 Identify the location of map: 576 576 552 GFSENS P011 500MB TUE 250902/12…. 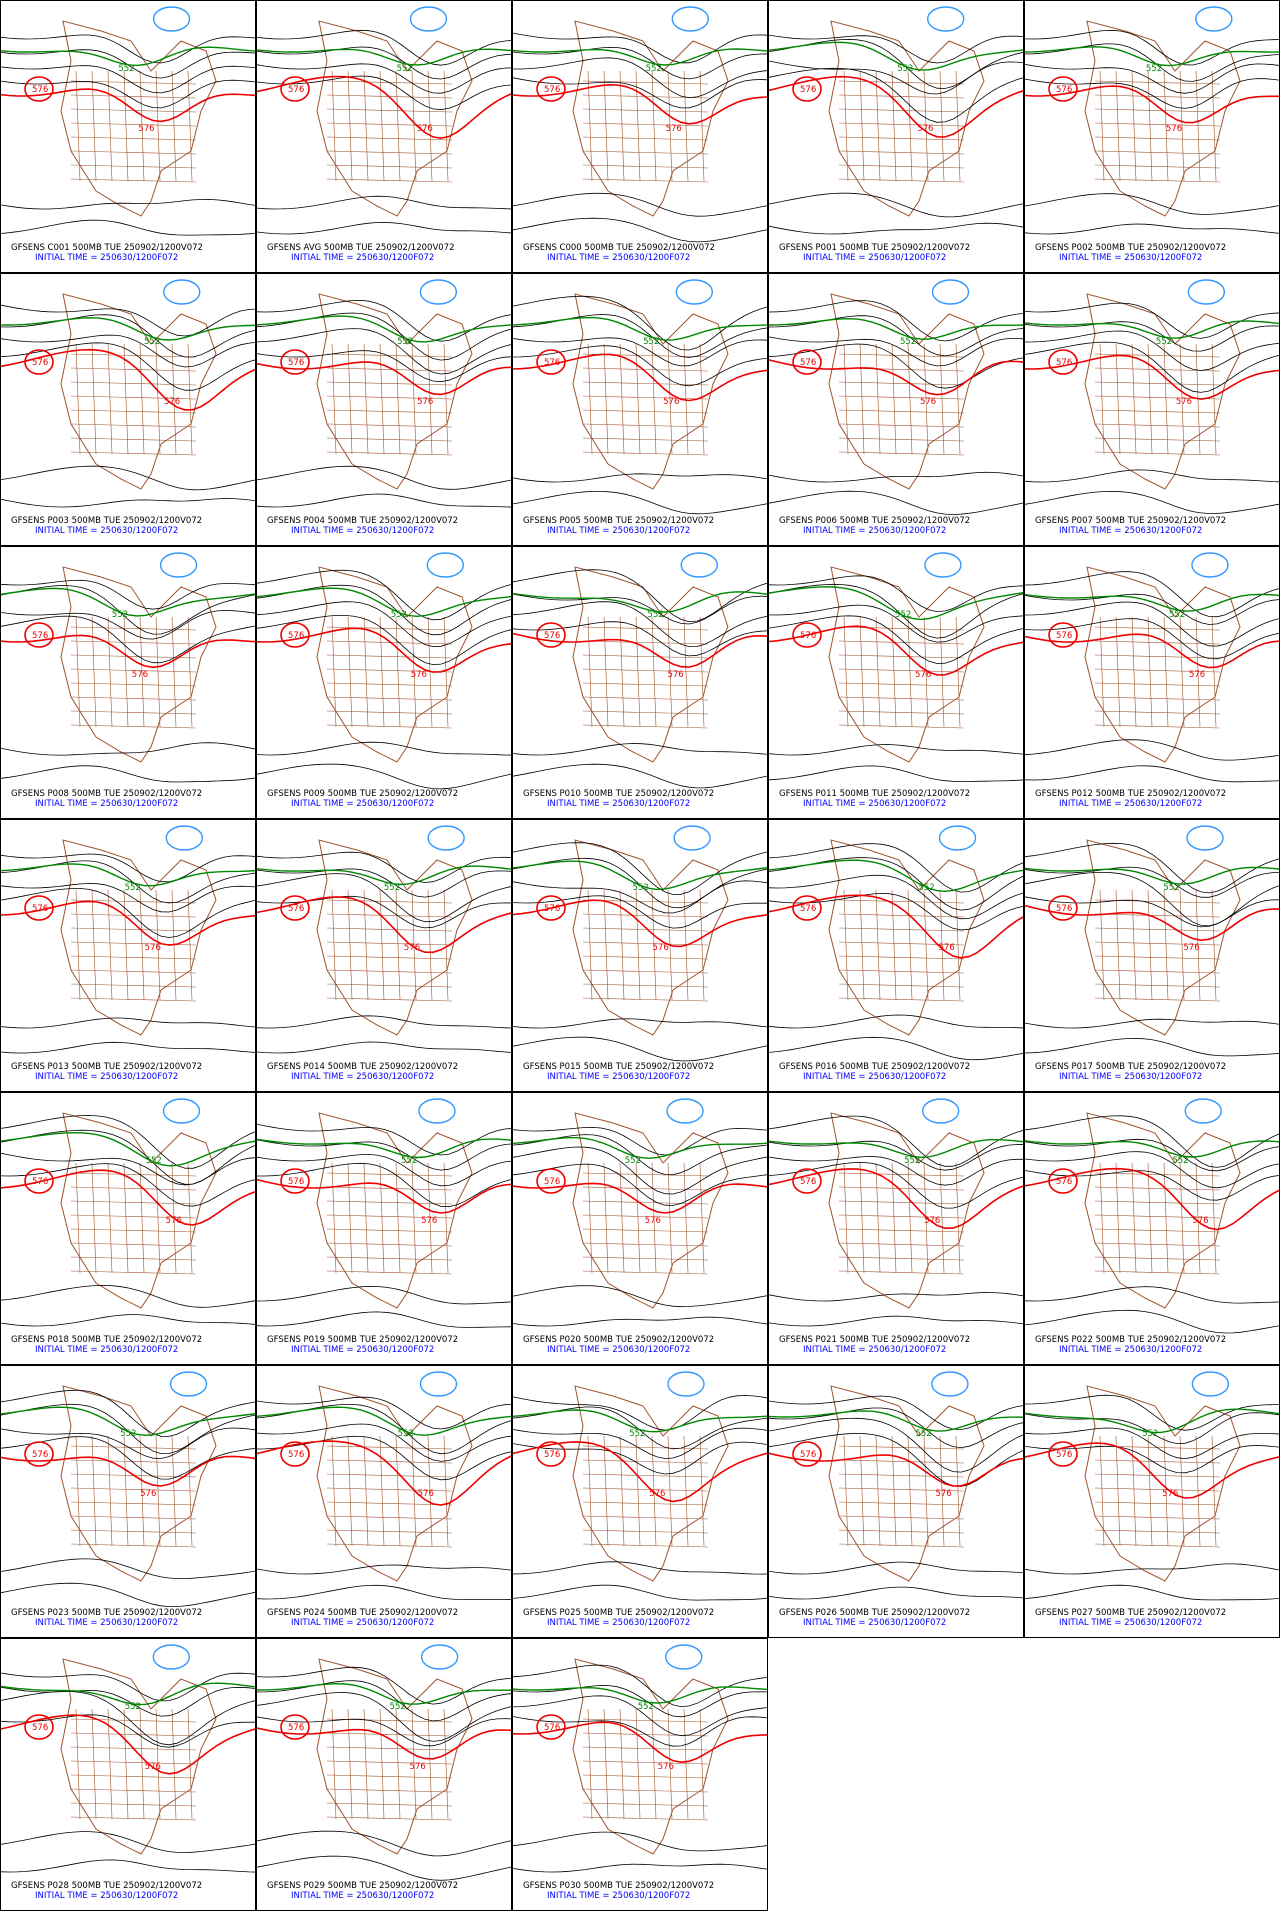
(896, 680).